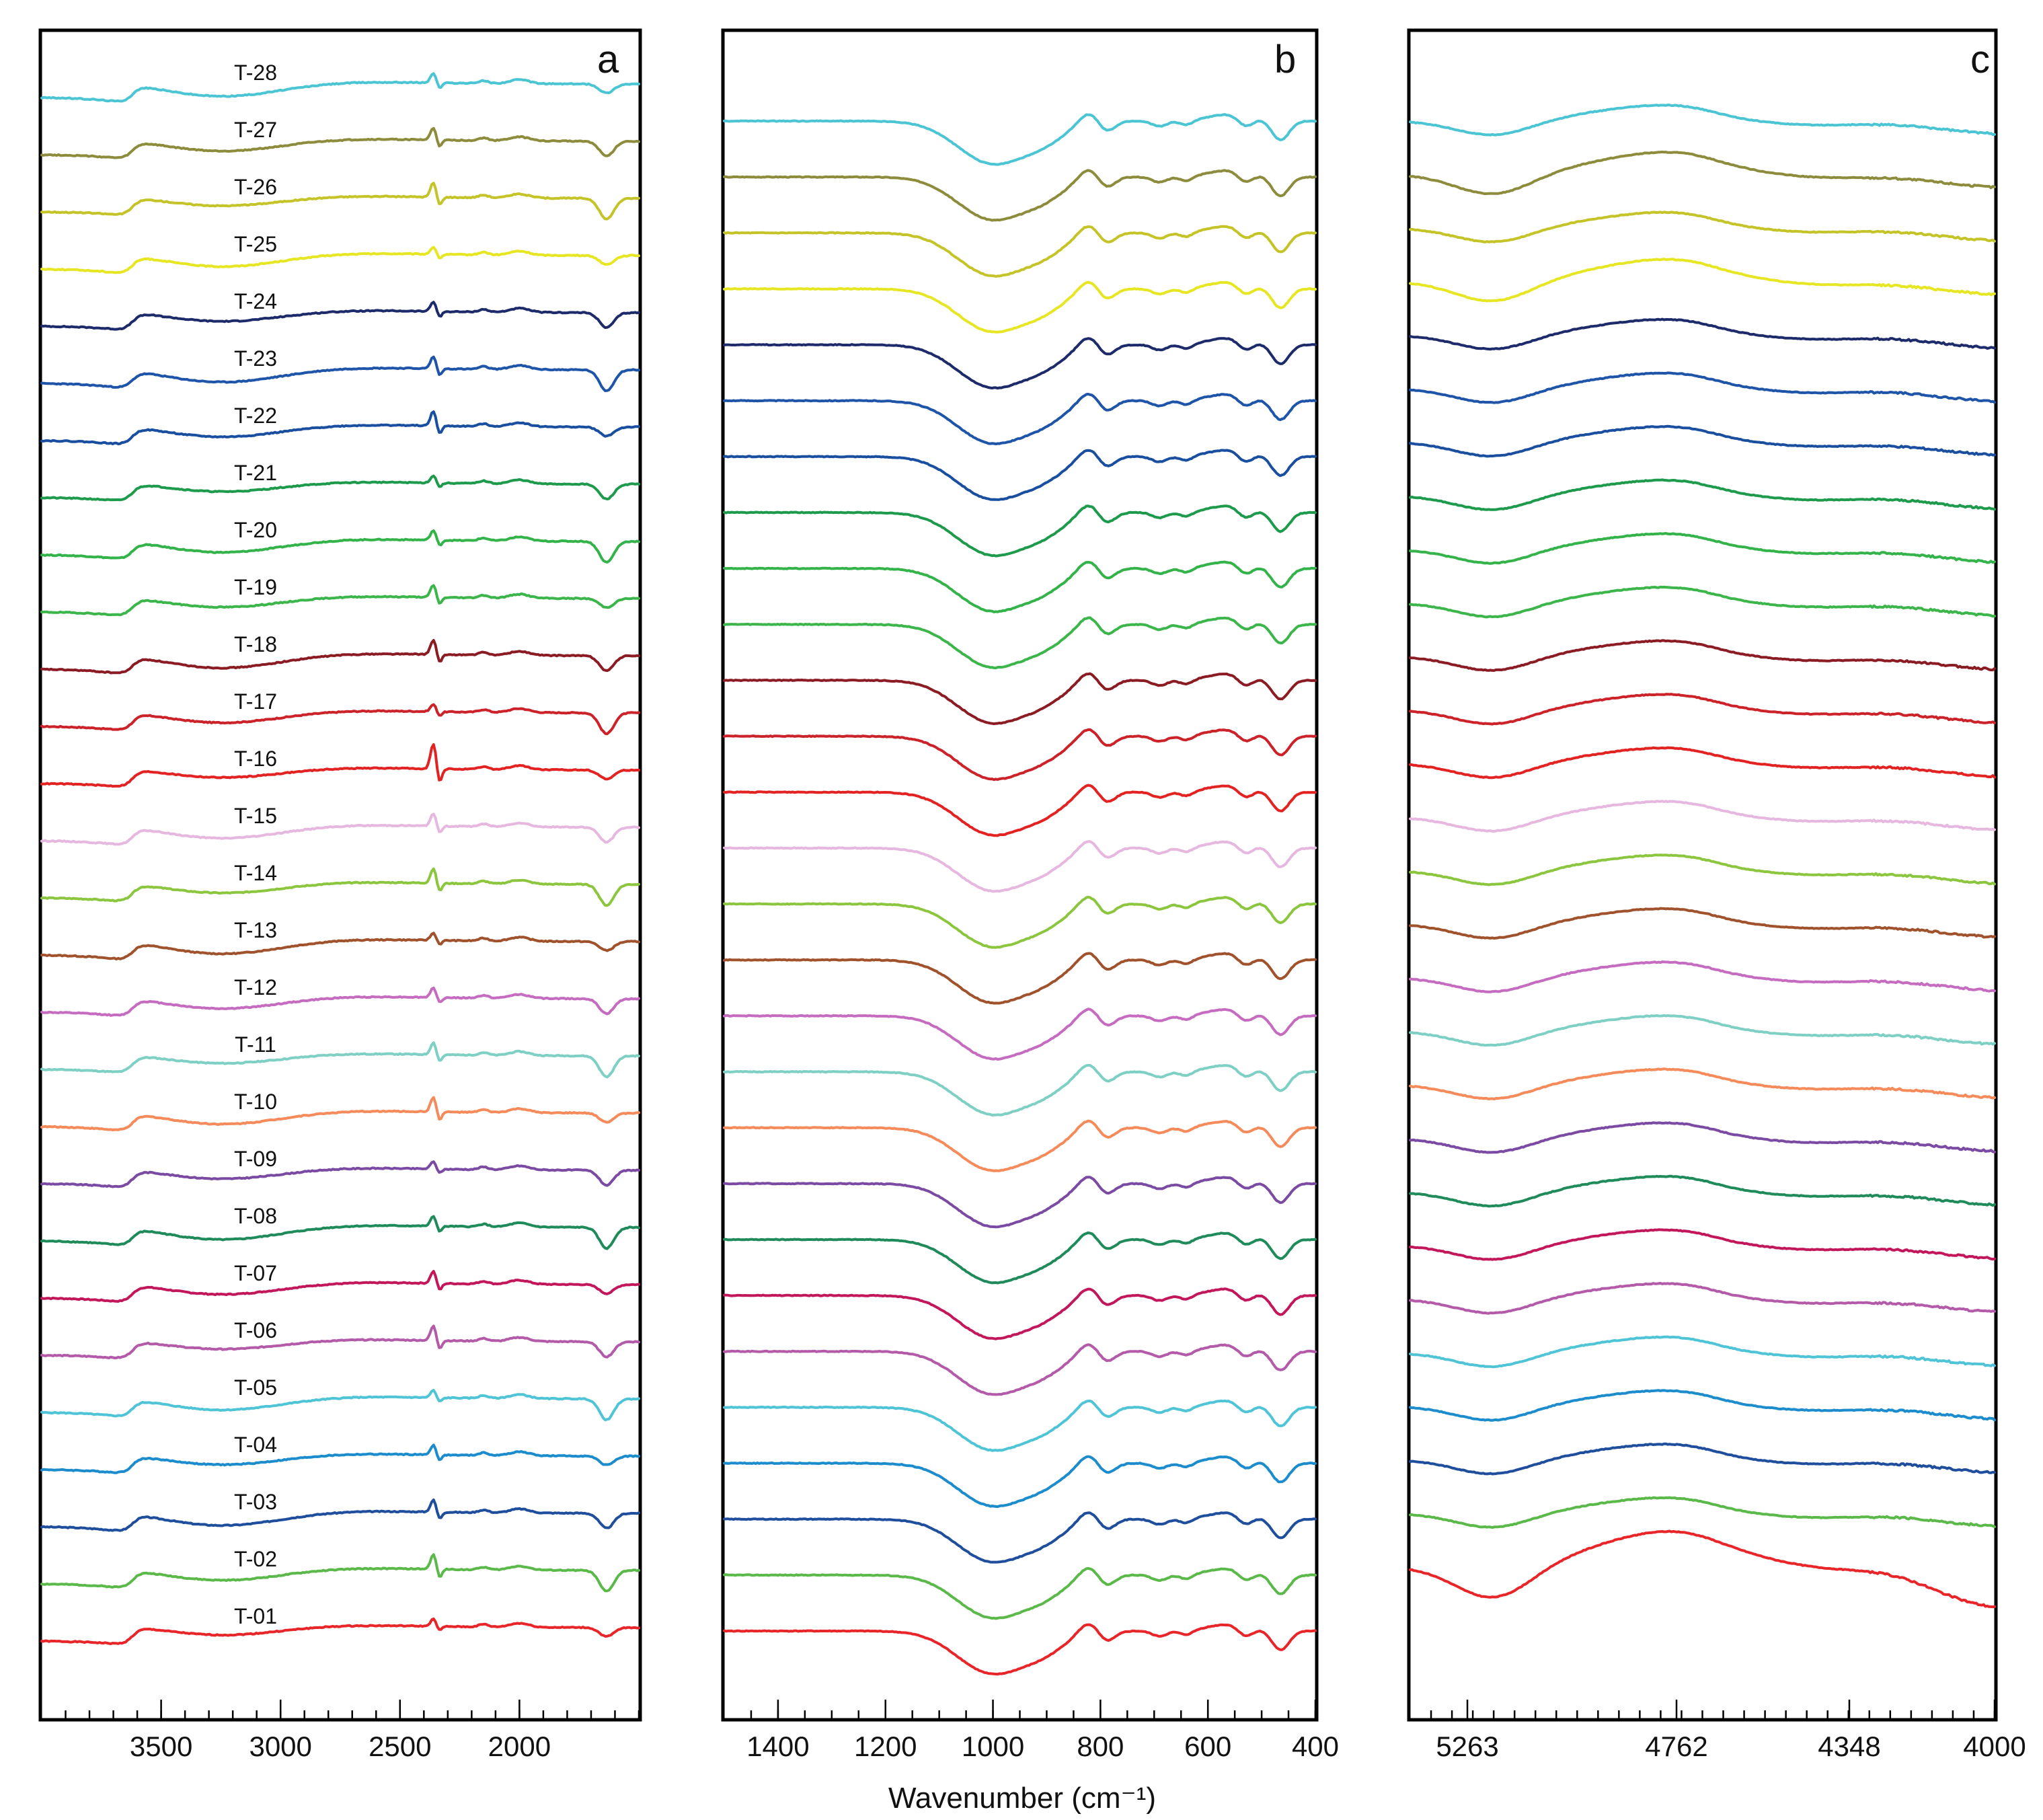  What do you see at coordinates (256, 1445) in the screenshot?
I see `sample-label-t-04: T-04` at bounding box center [256, 1445].